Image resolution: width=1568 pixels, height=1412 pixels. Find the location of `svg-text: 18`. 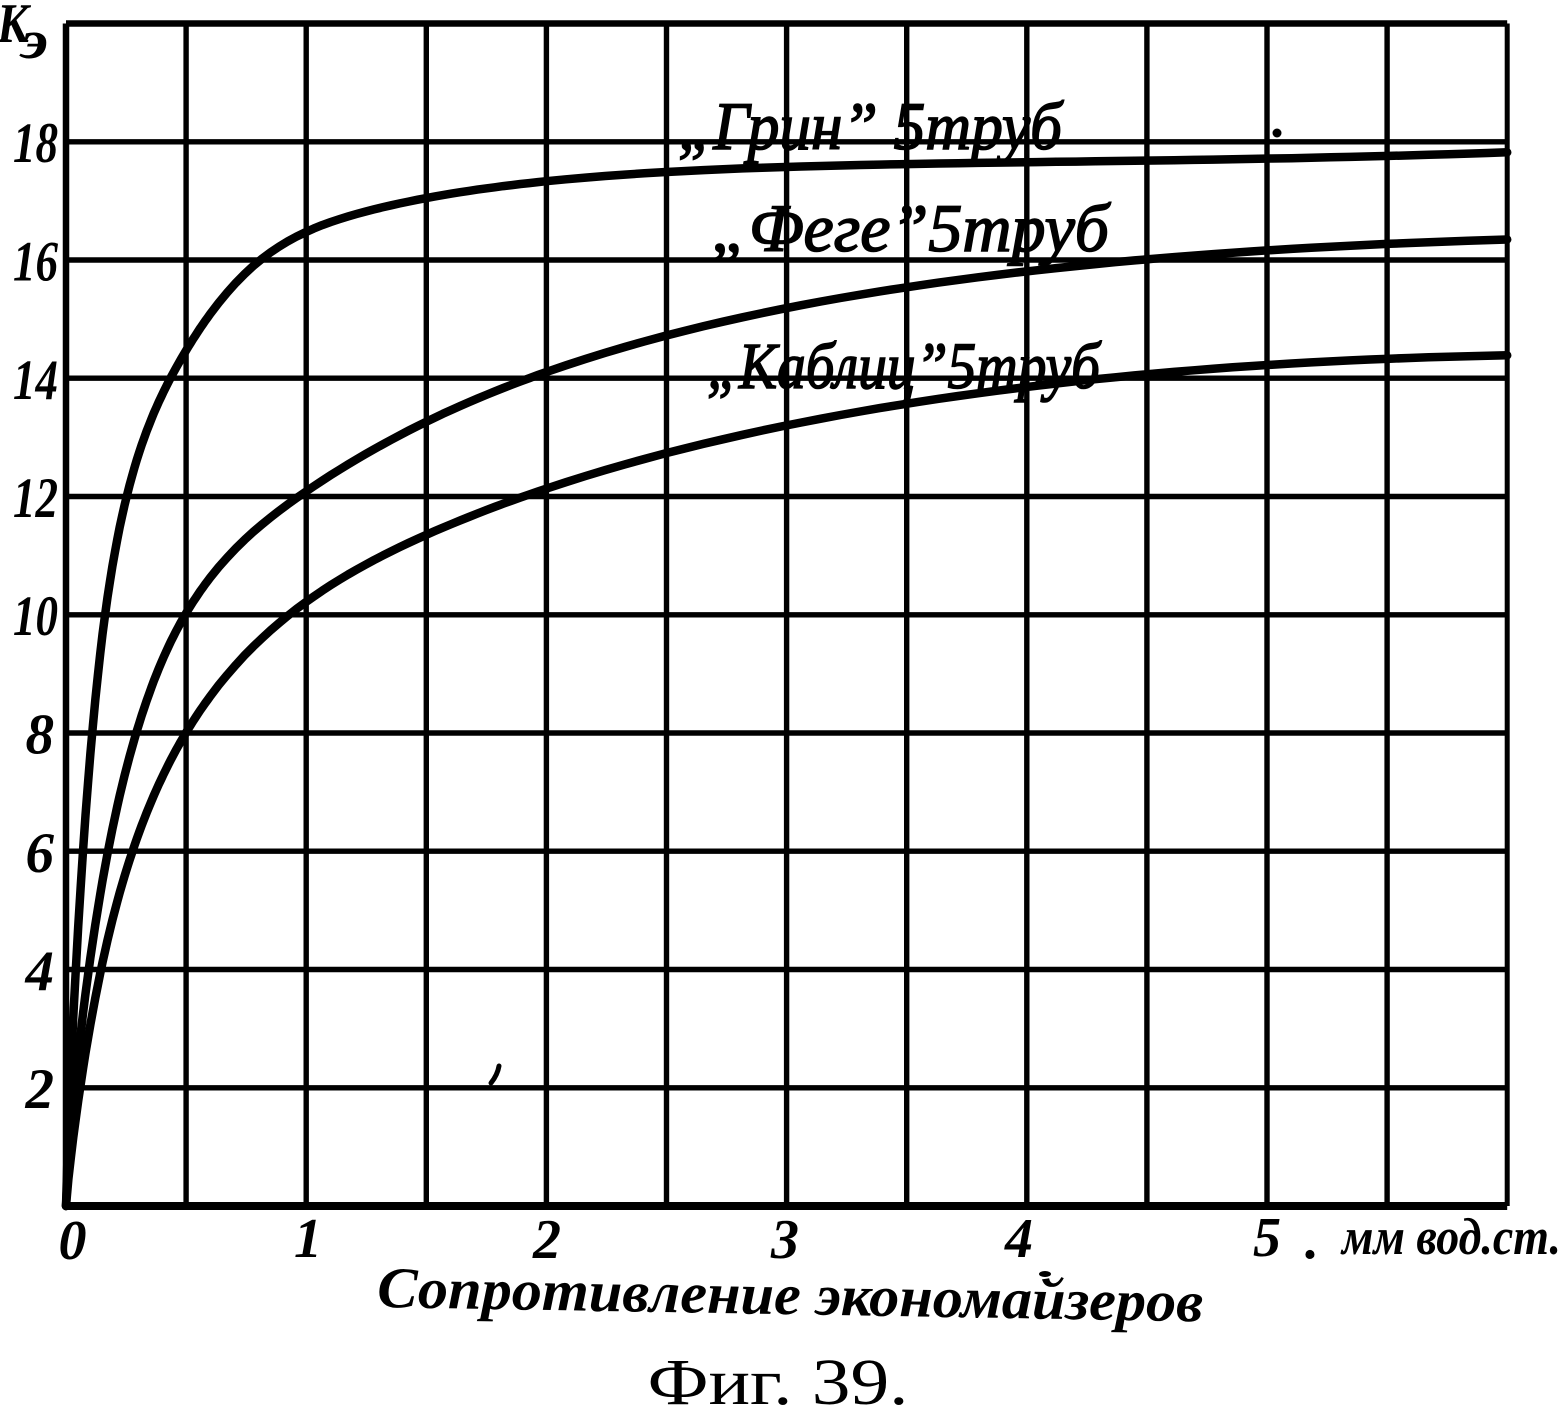

svg-text: 18 is located at coordinates (35, 143).